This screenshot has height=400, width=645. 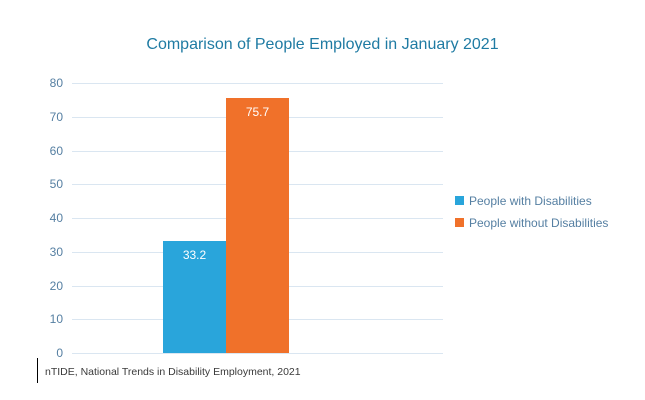 What do you see at coordinates (459, 222) in the screenshot?
I see `legend-swatch-orange-icon` at bounding box center [459, 222].